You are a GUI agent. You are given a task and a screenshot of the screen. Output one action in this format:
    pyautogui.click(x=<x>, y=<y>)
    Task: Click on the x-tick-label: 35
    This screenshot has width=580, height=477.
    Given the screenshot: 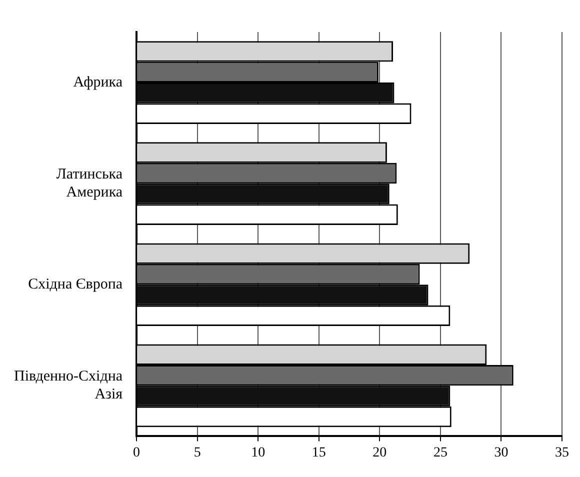 What is the action you would take?
    pyautogui.click(x=562, y=452)
    